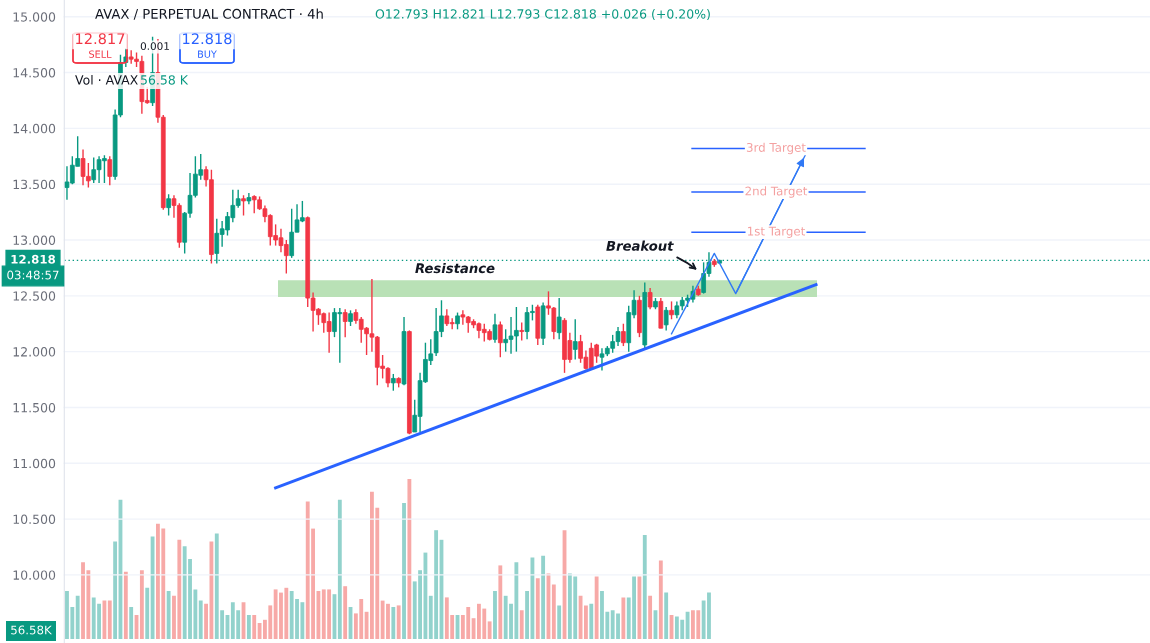 This screenshot has width=1150, height=643. I want to click on annotation: SELL, so click(100, 54).